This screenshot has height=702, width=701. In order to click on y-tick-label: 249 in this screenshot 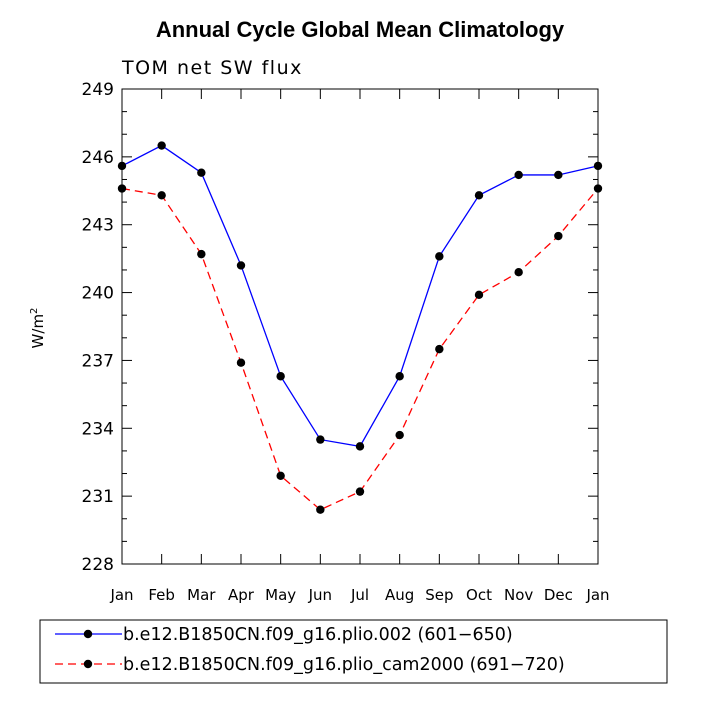, I will do `click(98, 90)`.